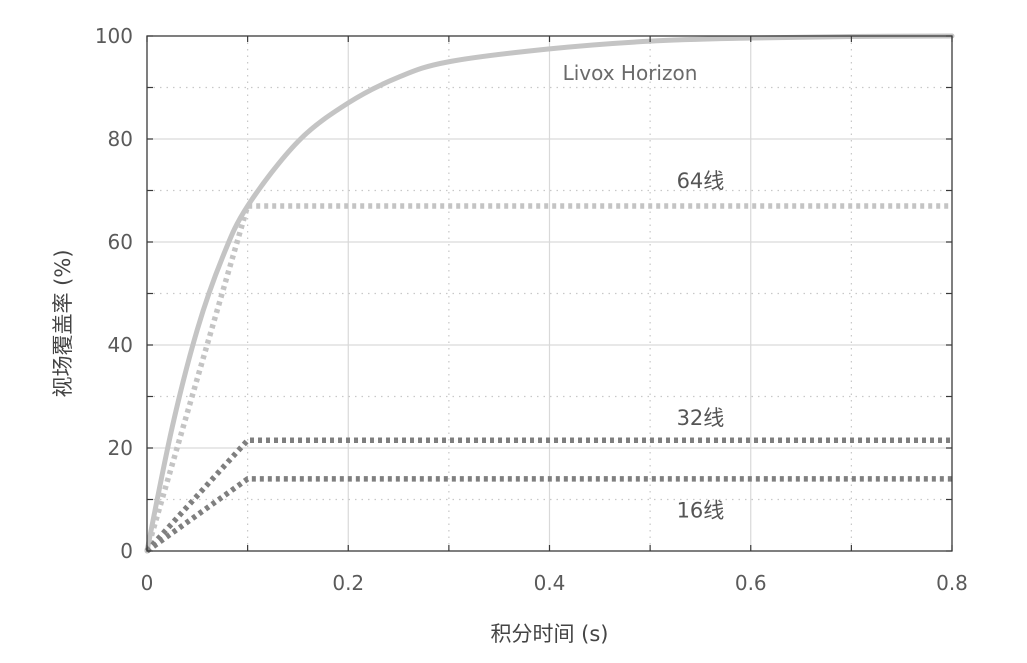 This screenshot has height=663, width=1027. Describe the element at coordinates (126, 551) in the screenshot. I see `y-tick-label: 0` at that location.